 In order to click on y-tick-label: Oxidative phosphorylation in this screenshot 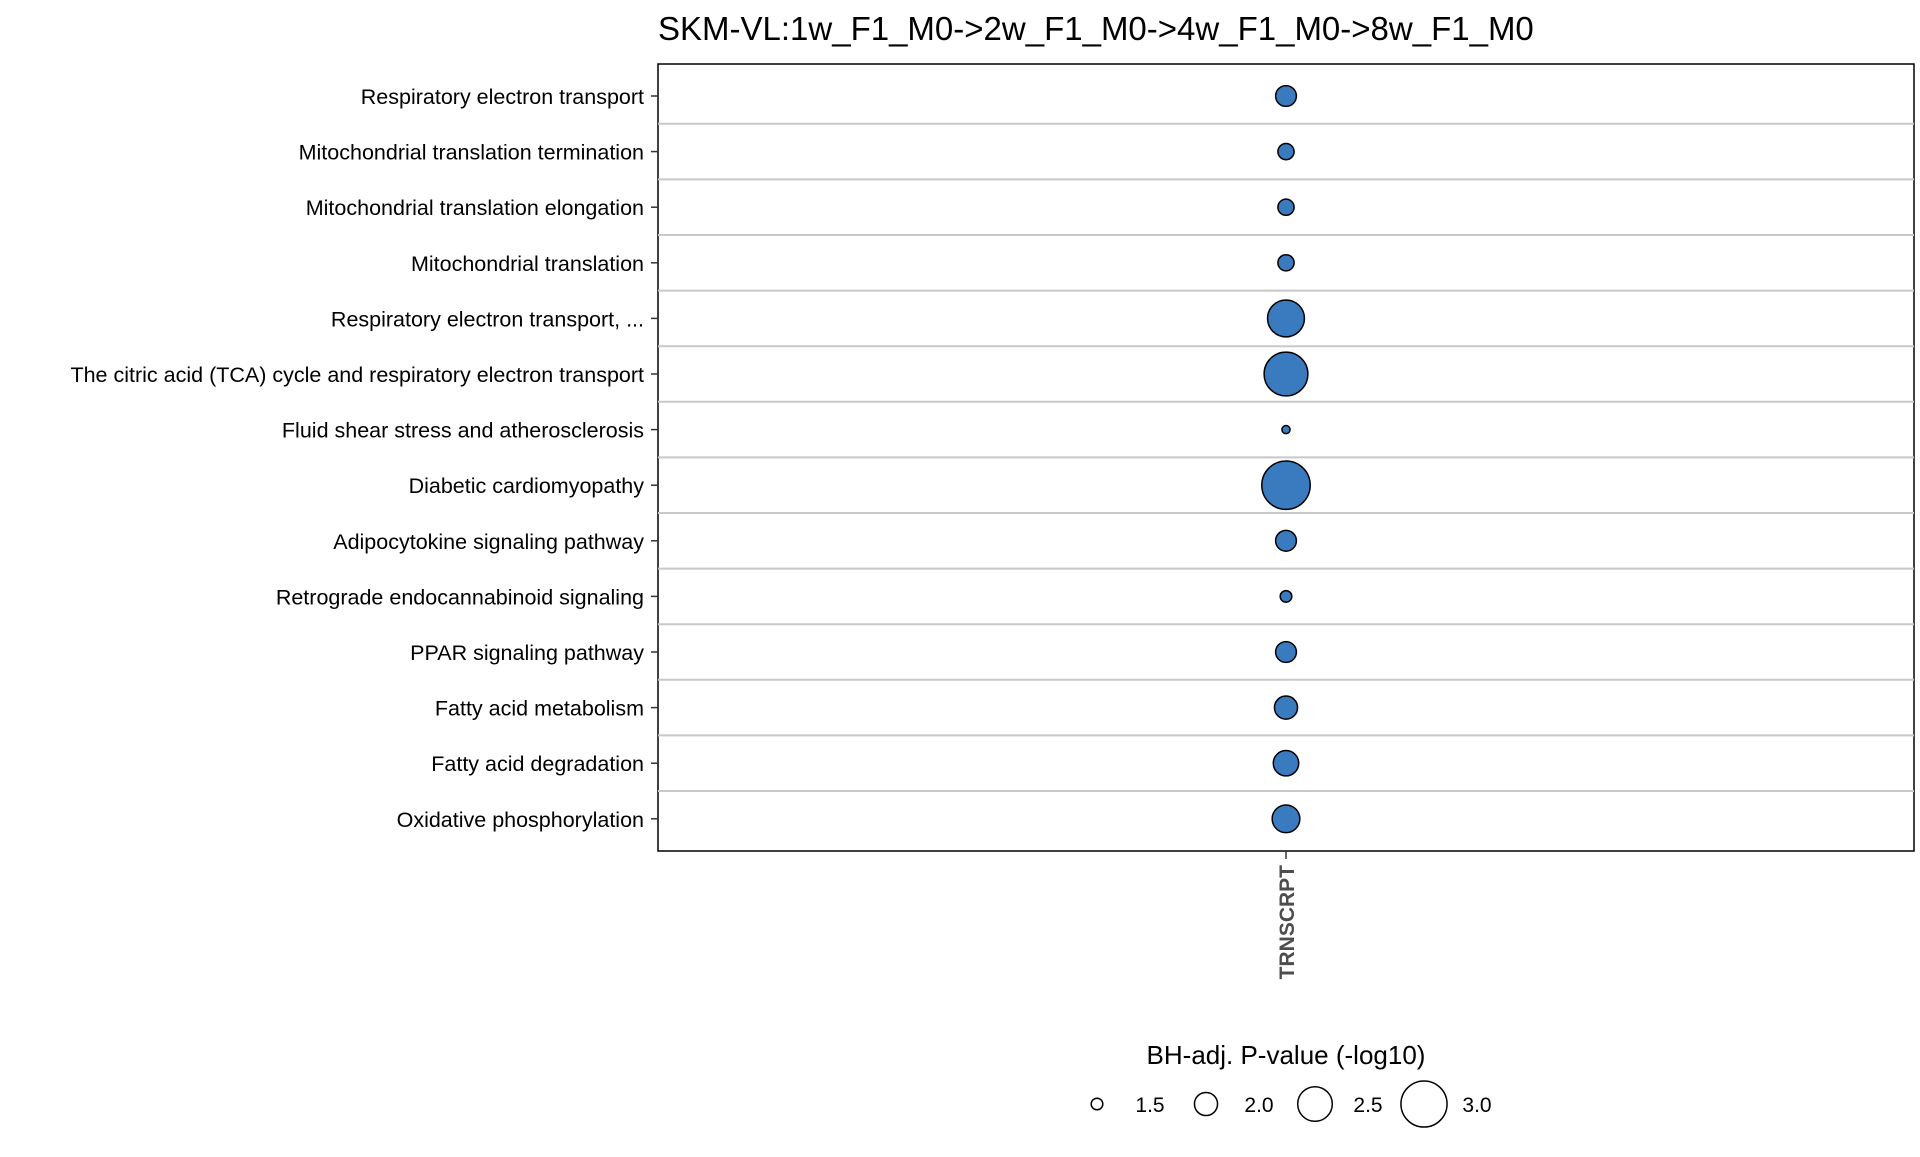, I will do `click(520, 820)`.